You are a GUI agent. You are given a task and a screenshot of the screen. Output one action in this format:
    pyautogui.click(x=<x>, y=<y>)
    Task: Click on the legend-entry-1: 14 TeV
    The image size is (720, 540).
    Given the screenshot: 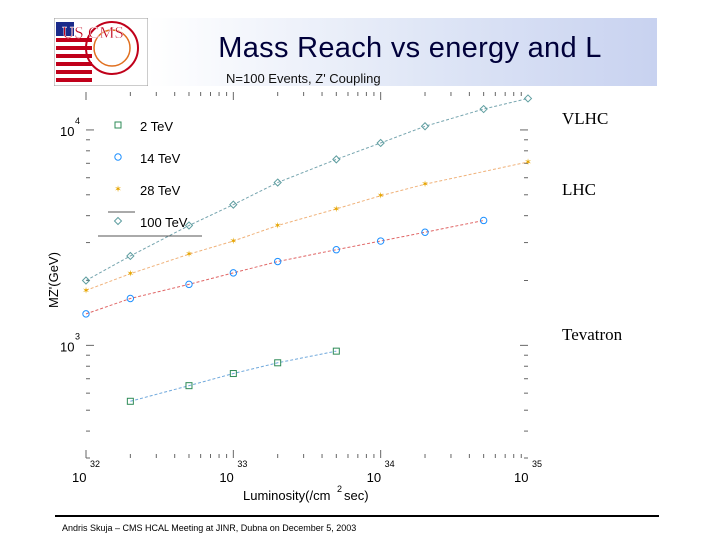 What is the action you would take?
    pyautogui.click(x=160, y=158)
    